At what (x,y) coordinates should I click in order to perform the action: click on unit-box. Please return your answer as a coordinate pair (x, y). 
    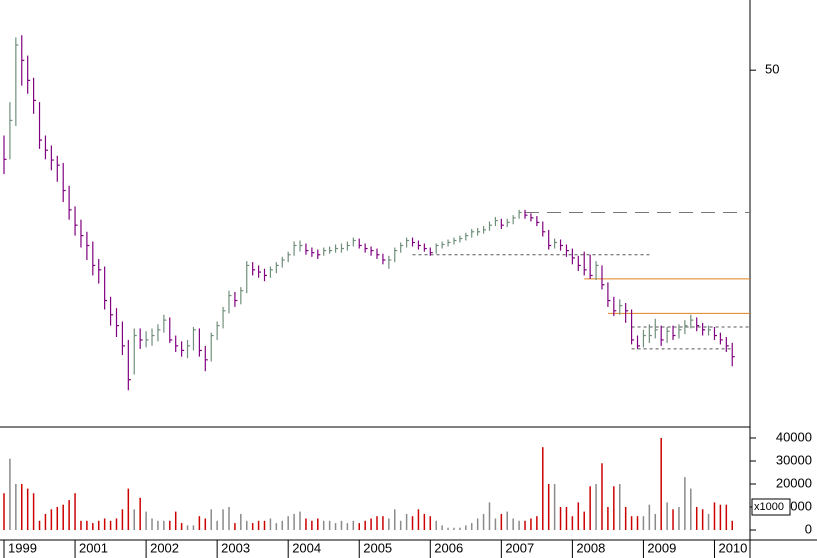
    Looking at the image, I should click on (771, 507).